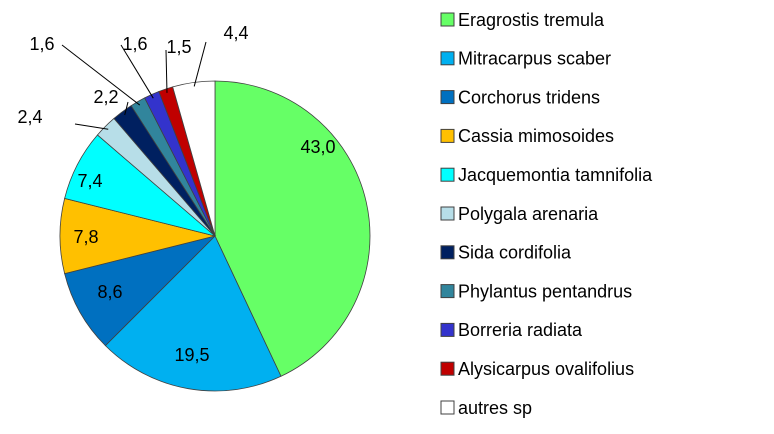  What do you see at coordinates (235, 33) in the screenshot?
I see `data-label: 4,4` at bounding box center [235, 33].